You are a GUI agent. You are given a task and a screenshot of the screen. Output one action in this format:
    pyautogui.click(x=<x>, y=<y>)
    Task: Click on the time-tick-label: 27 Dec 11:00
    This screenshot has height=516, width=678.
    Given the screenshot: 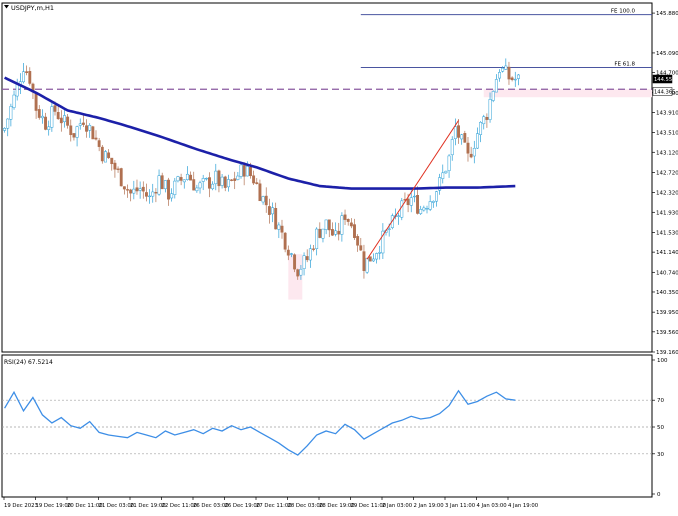 What is the action you would take?
    pyautogui.click(x=274, y=506)
    